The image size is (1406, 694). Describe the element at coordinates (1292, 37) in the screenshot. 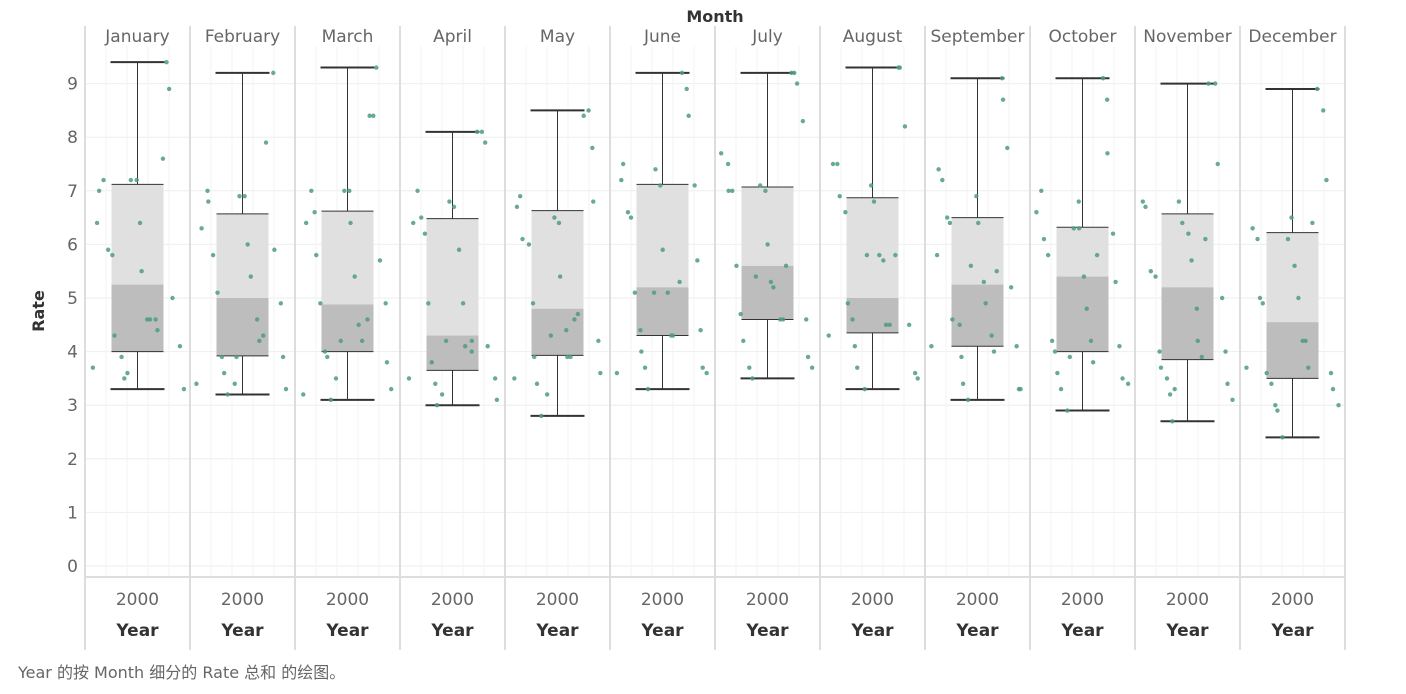

I see `month-header-december: December` at that location.